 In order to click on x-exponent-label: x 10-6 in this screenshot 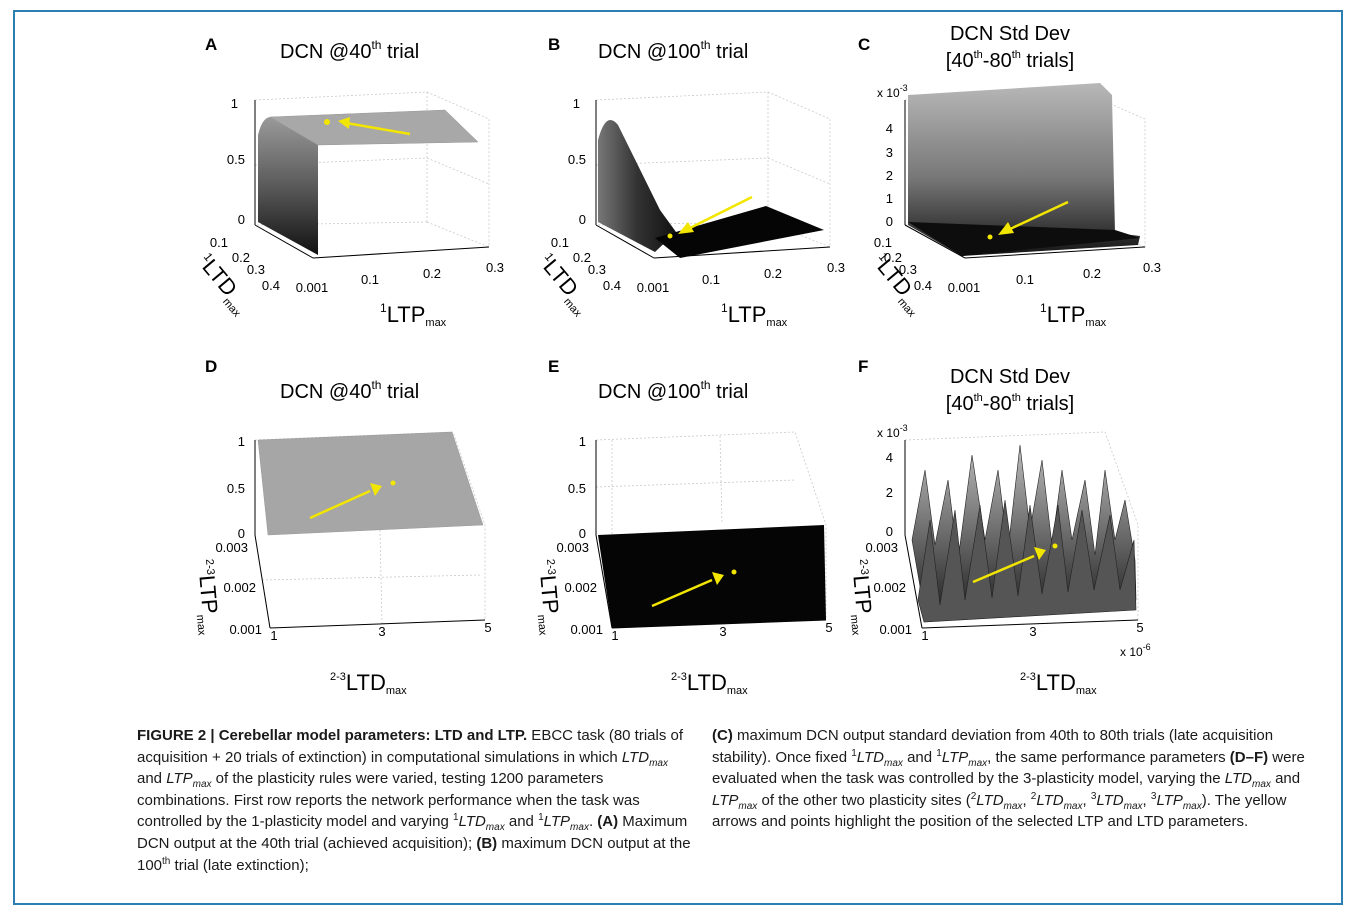, I will do `click(1135, 650)`.